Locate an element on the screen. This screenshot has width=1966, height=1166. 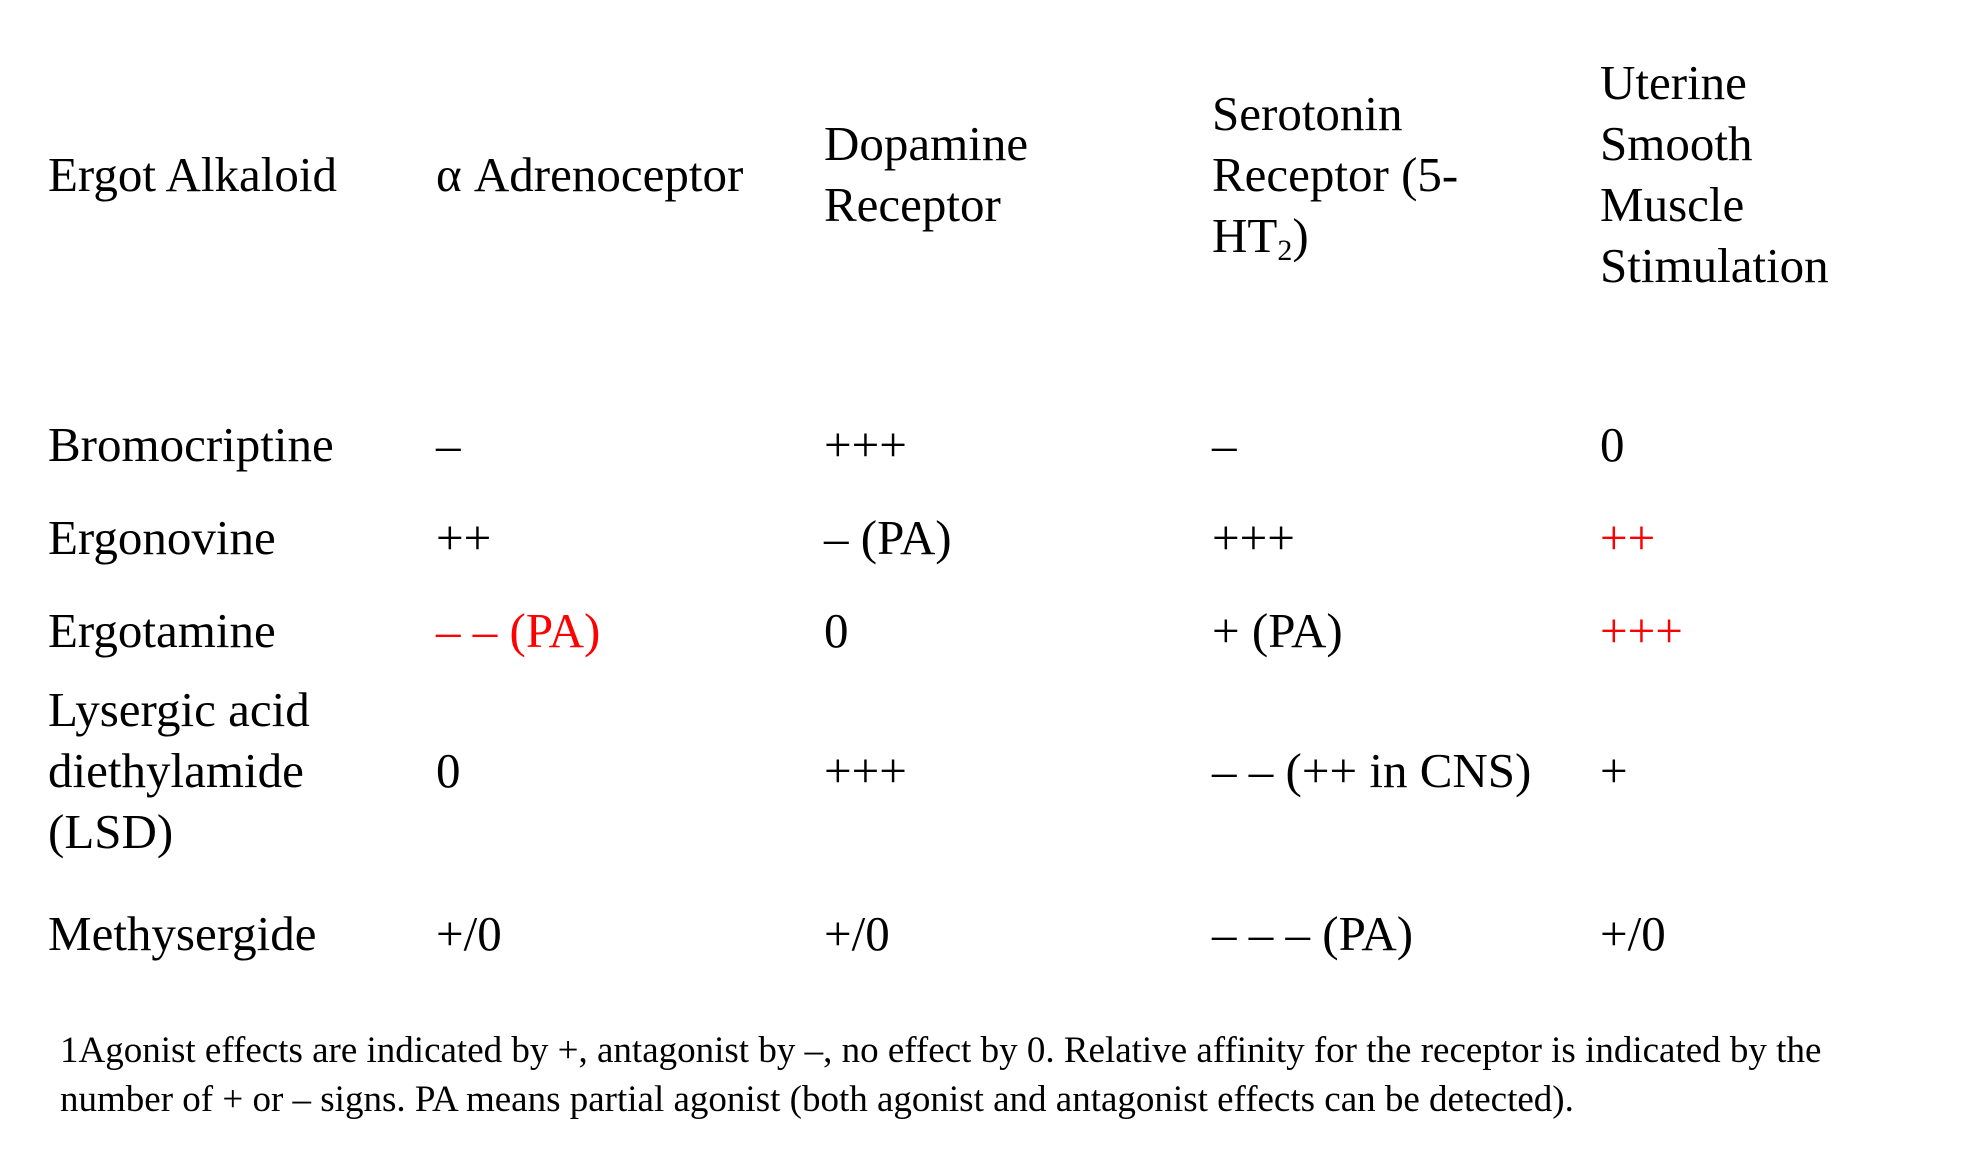
cell-dopamine: – (PA) is located at coordinates (888, 537).